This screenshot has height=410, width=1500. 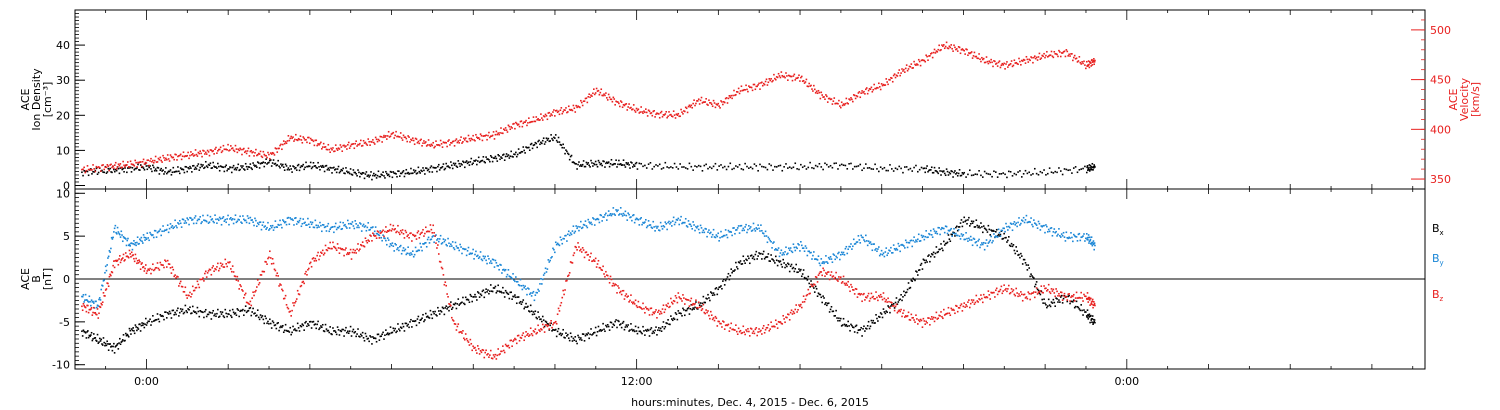 What do you see at coordinates (64, 322) in the screenshot?
I see `left-tick-label: -5` at bounding box center [64, 322].